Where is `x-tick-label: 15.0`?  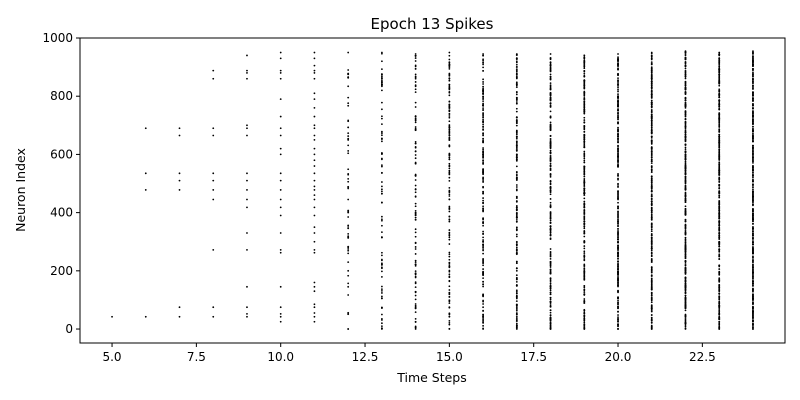 x-tick-label: 15.0 is located at coordinates (449, 357).